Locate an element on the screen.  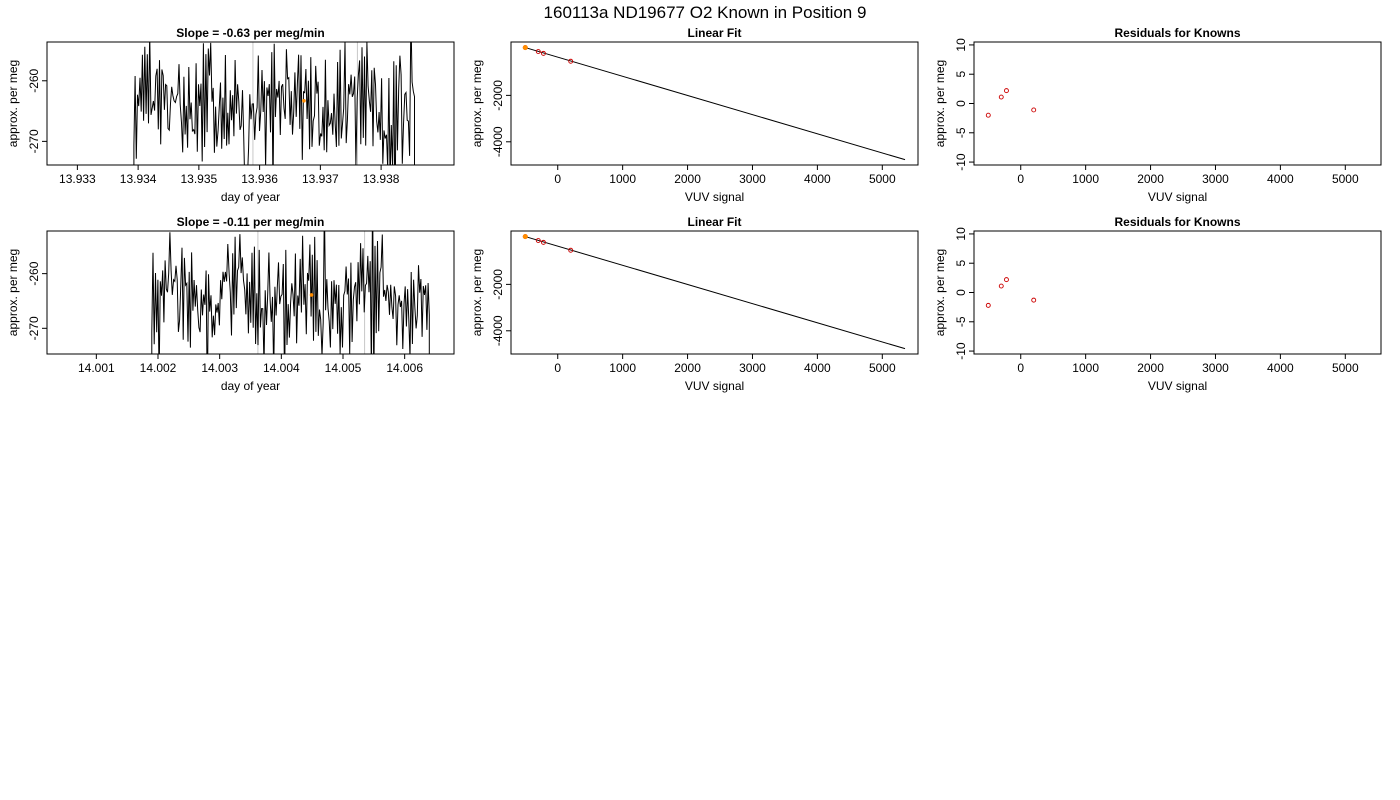
x-tick-label: 14.006 is located at coordinates (404, 368).